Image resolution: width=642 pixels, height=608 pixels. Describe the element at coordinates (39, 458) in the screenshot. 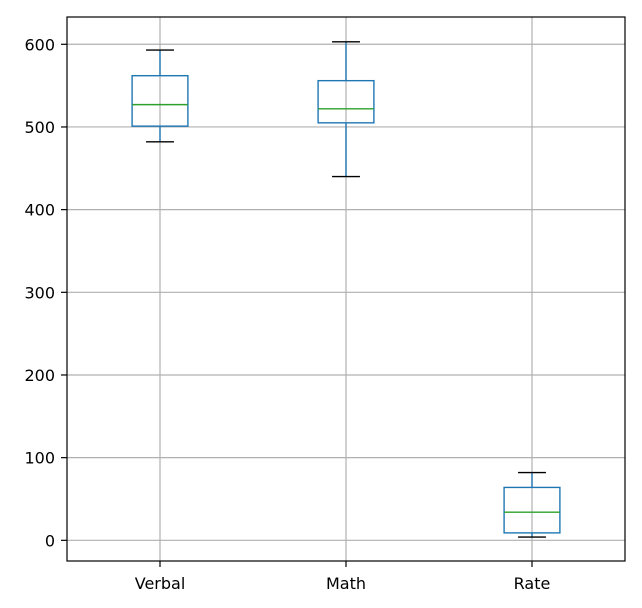

I see `y-tick-label: 100` at that location.